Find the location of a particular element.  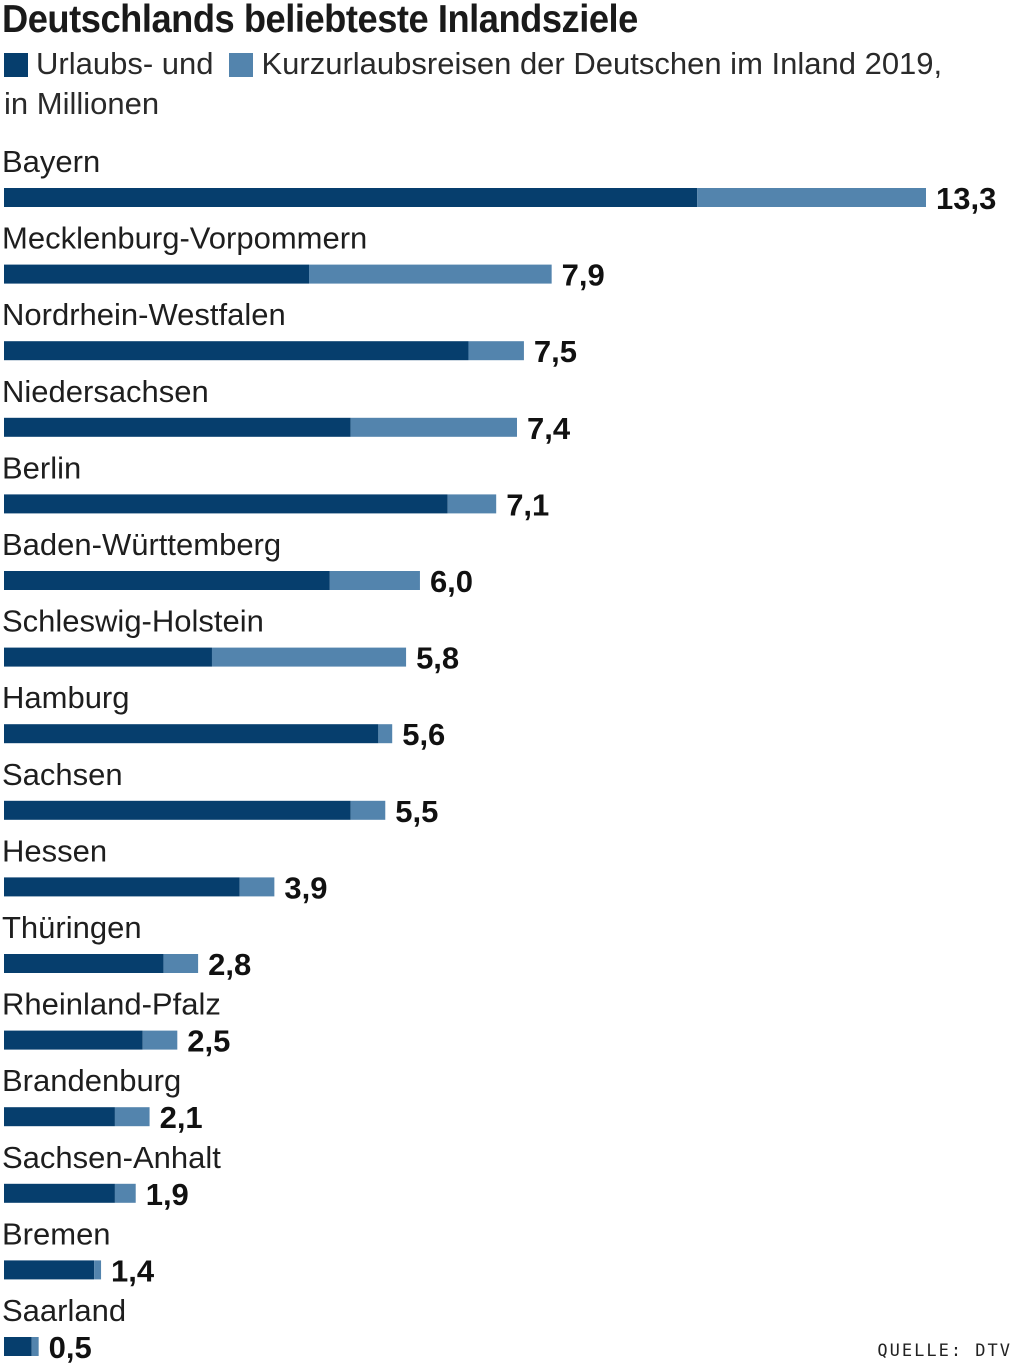

bar-urlaub-nordrhein-westfalen is located at coordinates (236, 351).